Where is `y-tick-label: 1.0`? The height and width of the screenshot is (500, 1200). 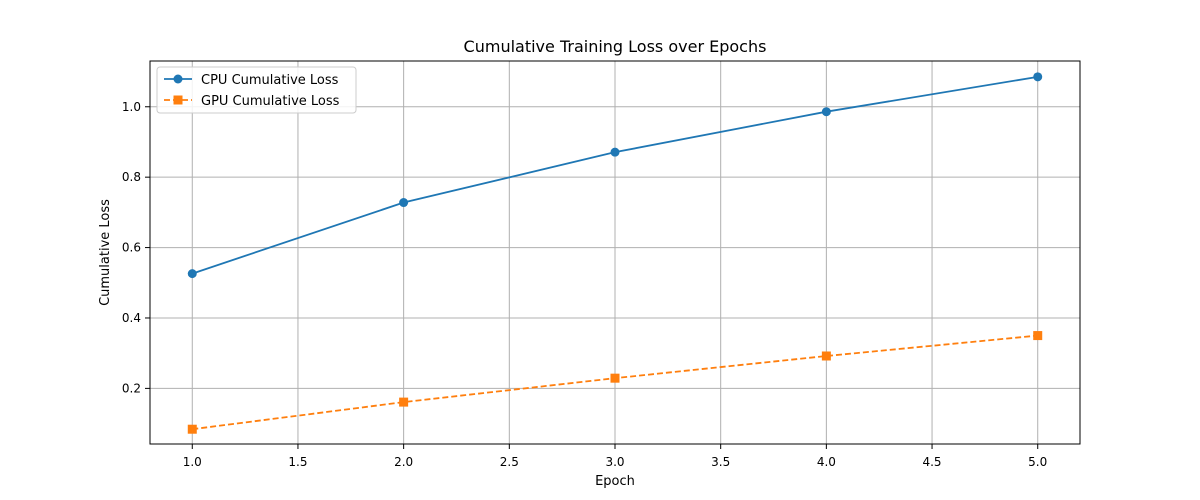 y-tick-label: 1.0 is located at coordinates (131, 107).